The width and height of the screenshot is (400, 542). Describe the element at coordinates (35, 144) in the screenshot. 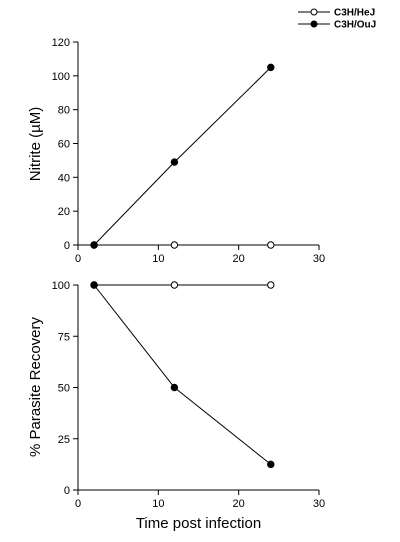

I see `y-axis-title: Nitrite (µM)` at that location.